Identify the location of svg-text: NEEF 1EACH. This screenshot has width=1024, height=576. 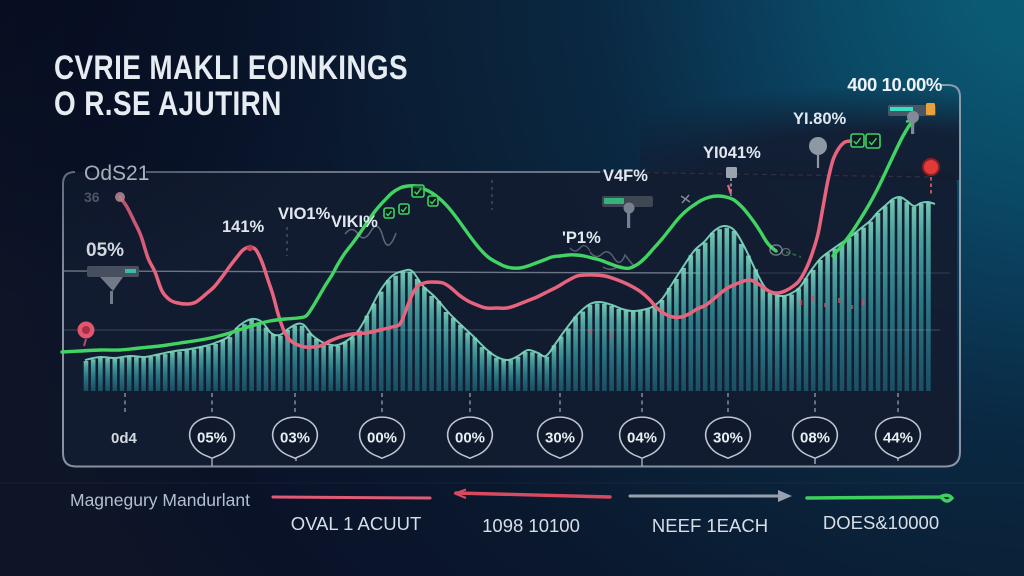
(710, 525).